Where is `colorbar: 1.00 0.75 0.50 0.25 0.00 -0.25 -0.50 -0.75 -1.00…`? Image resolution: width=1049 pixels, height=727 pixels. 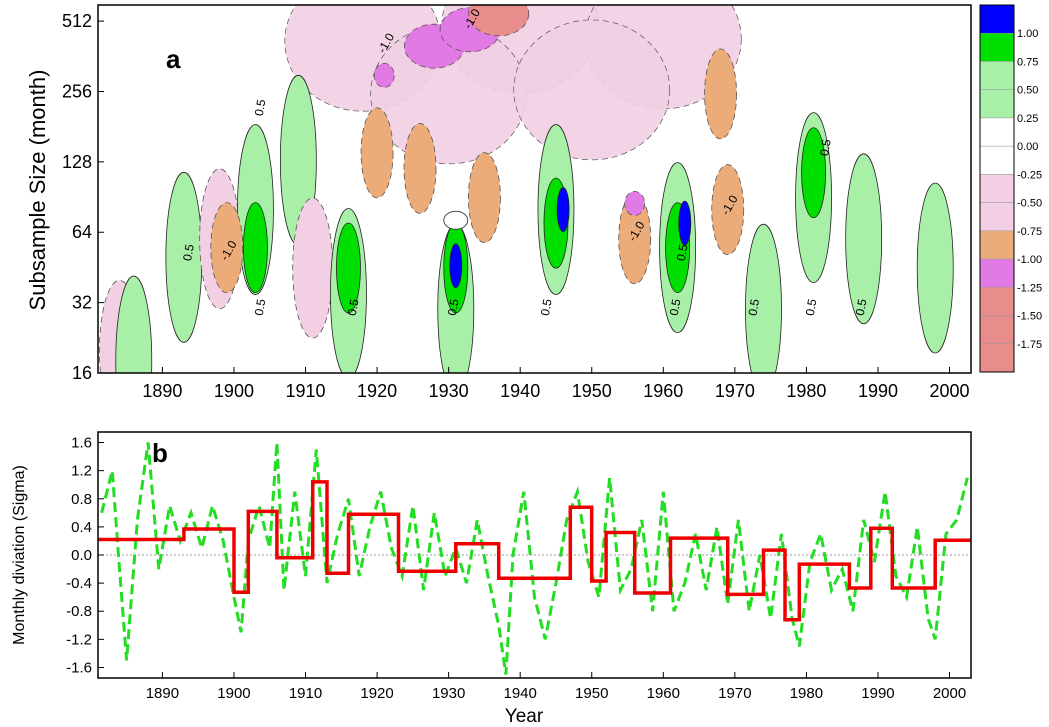 colorbar: 1.00 0.75 0.50 0.25 0.00 -0.25 -0.50 -0.75 -1.00… is located at coordinates (1010, 188).